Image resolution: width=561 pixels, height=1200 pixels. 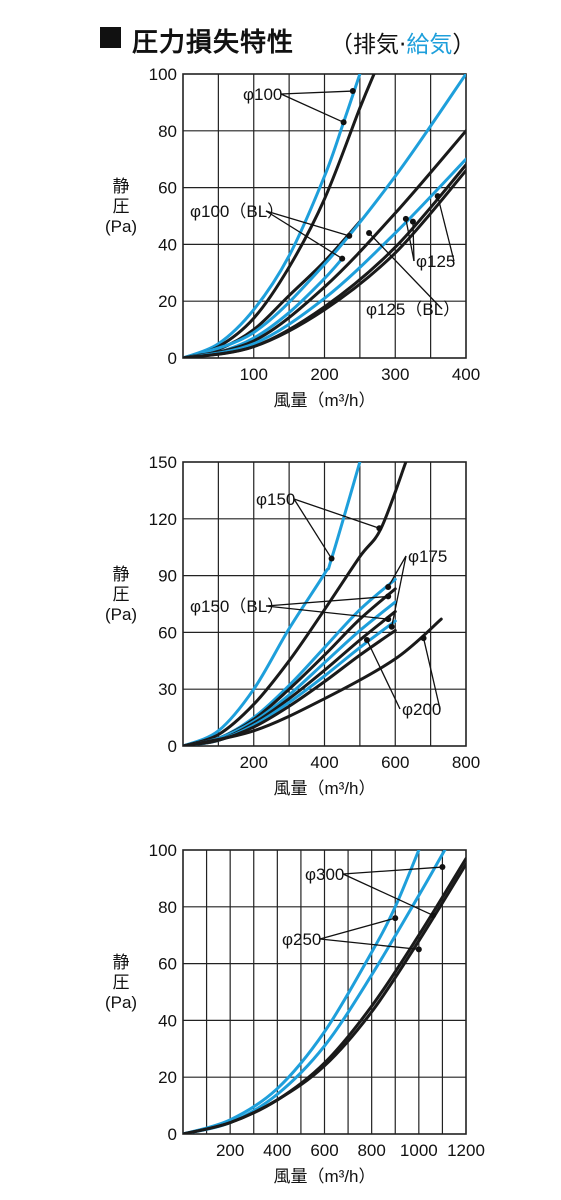 What do you see at coordinates (163, 462) in the screenshot?
I see `y-tick-label: 150` at bounding box center [163, 462].